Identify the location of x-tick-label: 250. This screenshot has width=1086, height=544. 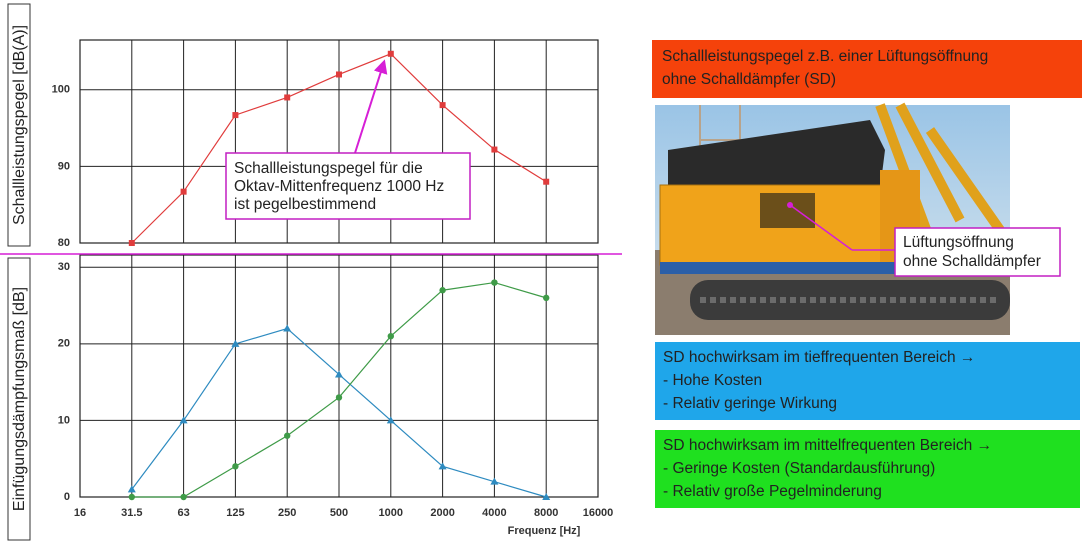
(287, 513).